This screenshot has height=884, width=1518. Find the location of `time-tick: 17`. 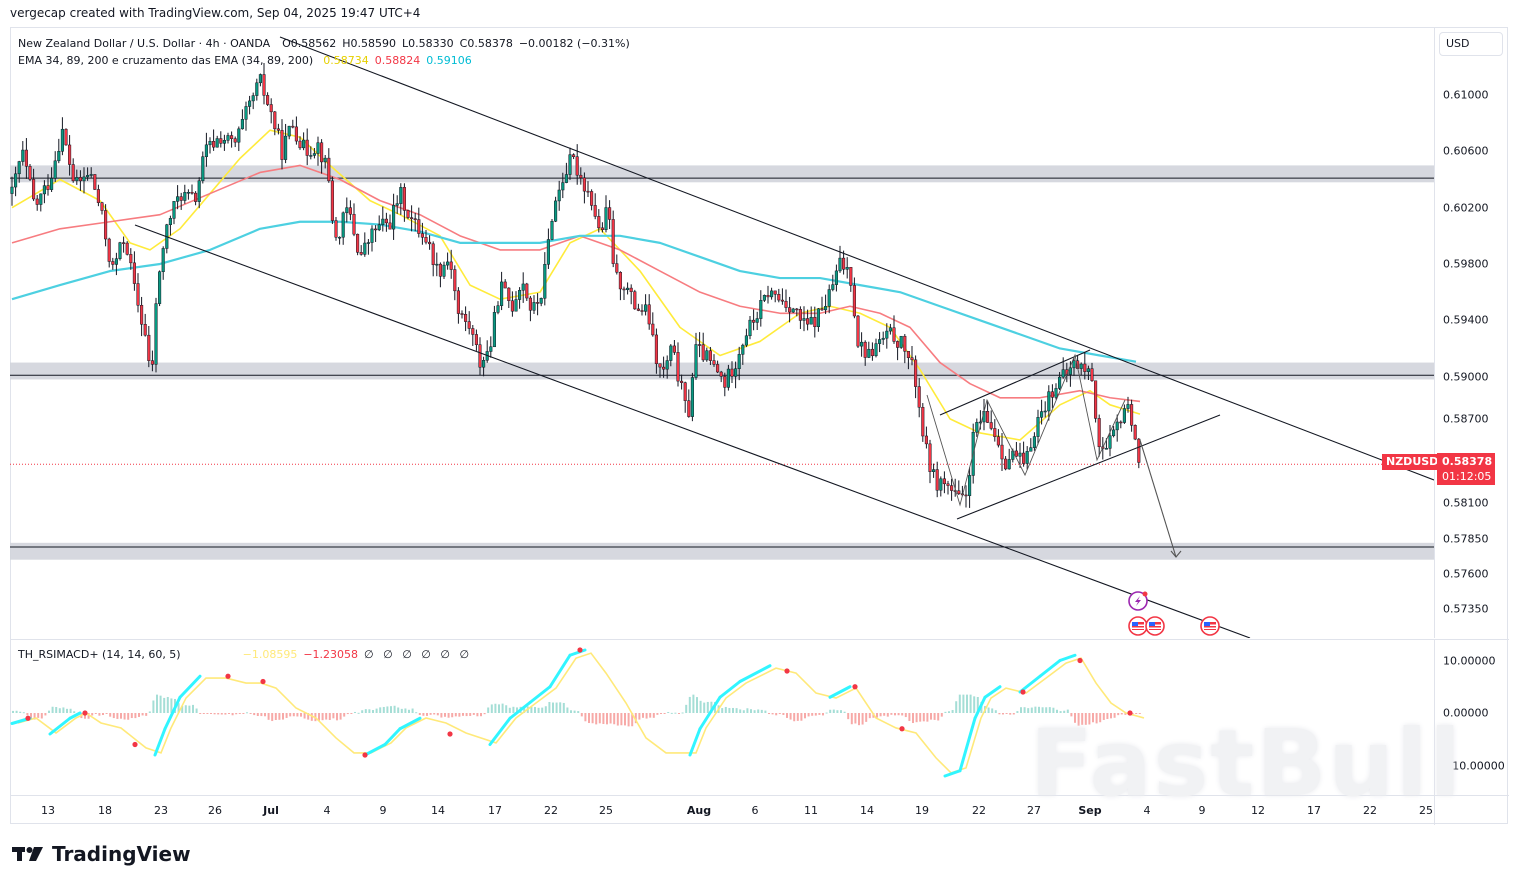

time-tick: 17 is located at coordinates (1314, 810).